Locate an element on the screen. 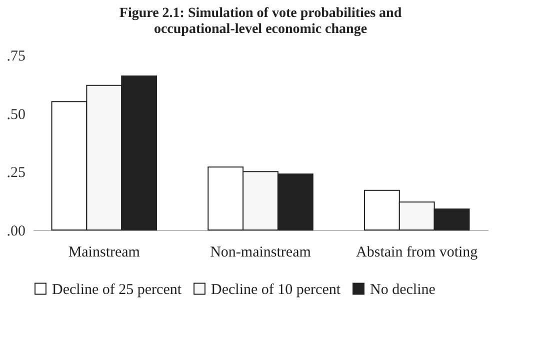 The width and height of the screenshot is (534, 354). legend-label: No decline is located at coordinates (403, 290).